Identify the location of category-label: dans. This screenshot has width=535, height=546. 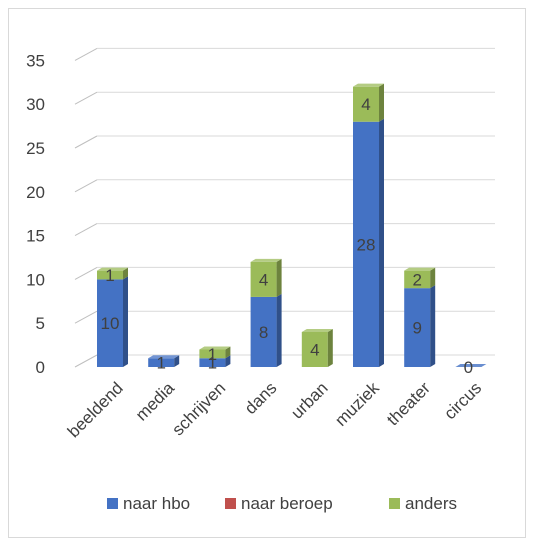
(261, 398).